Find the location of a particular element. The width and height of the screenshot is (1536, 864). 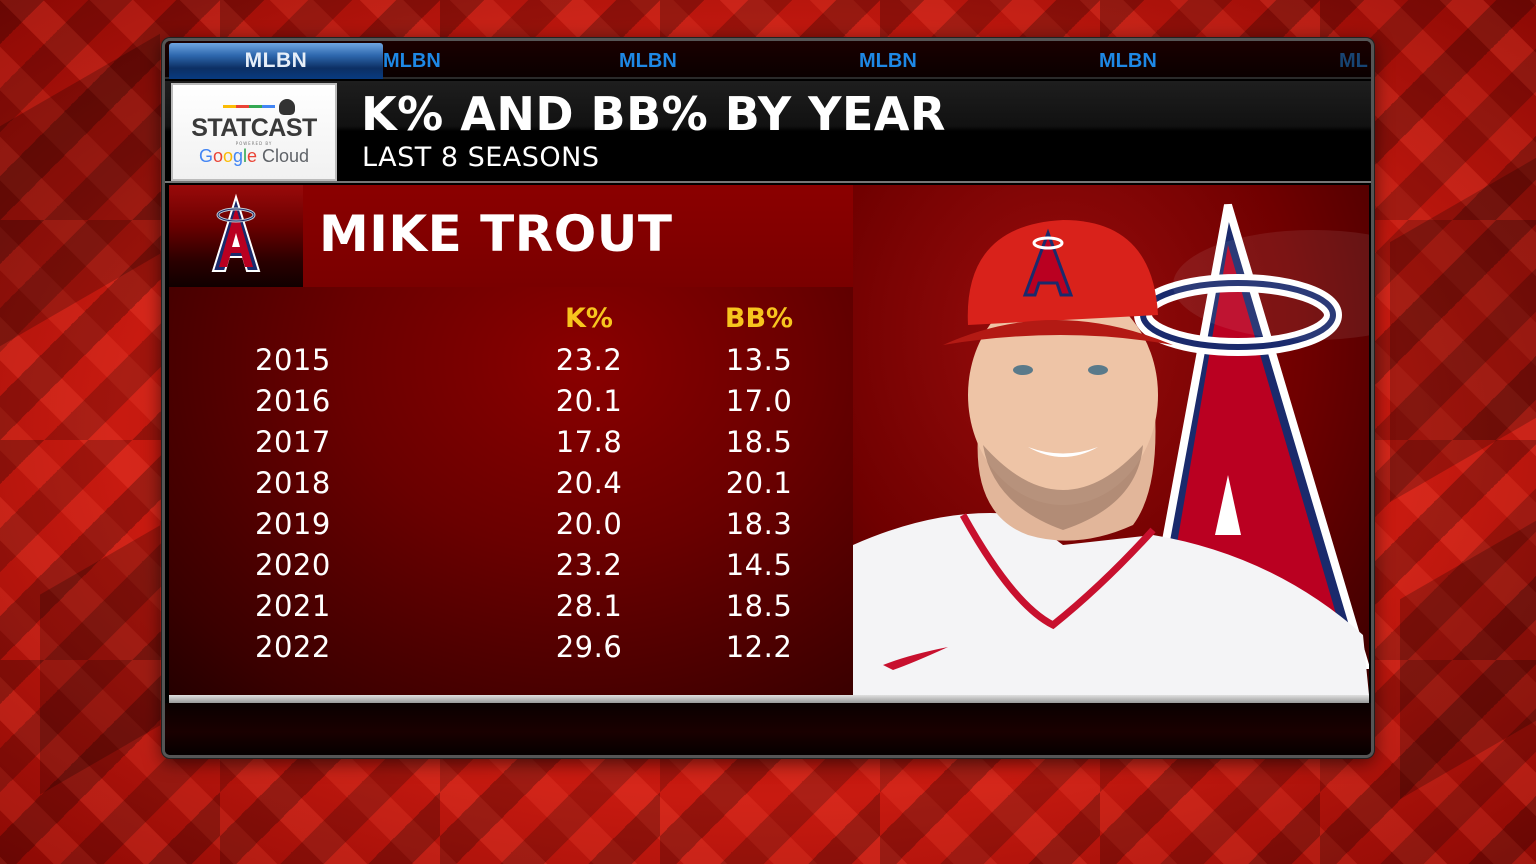

k-pct-cell: 20.4 is located at coordinates (589, 483).